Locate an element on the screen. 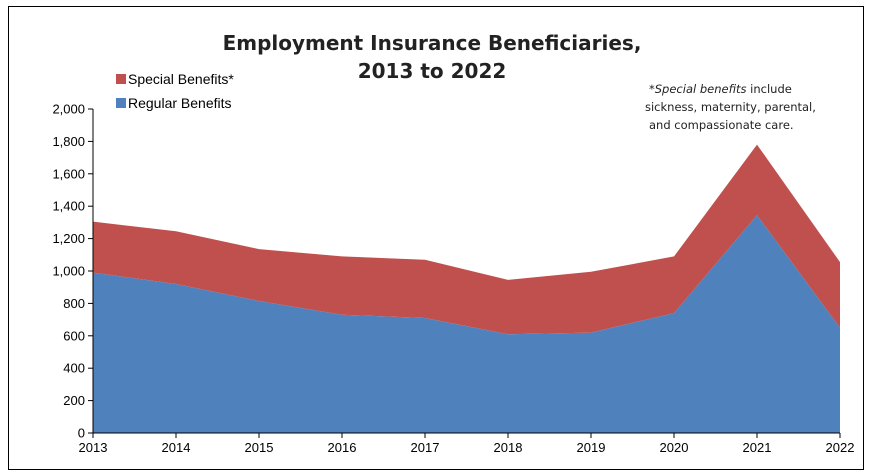 Image resolution: width=878 pixels, height=474 pixels. x-tick-label: 2018 is located at coordinates (508, 447).